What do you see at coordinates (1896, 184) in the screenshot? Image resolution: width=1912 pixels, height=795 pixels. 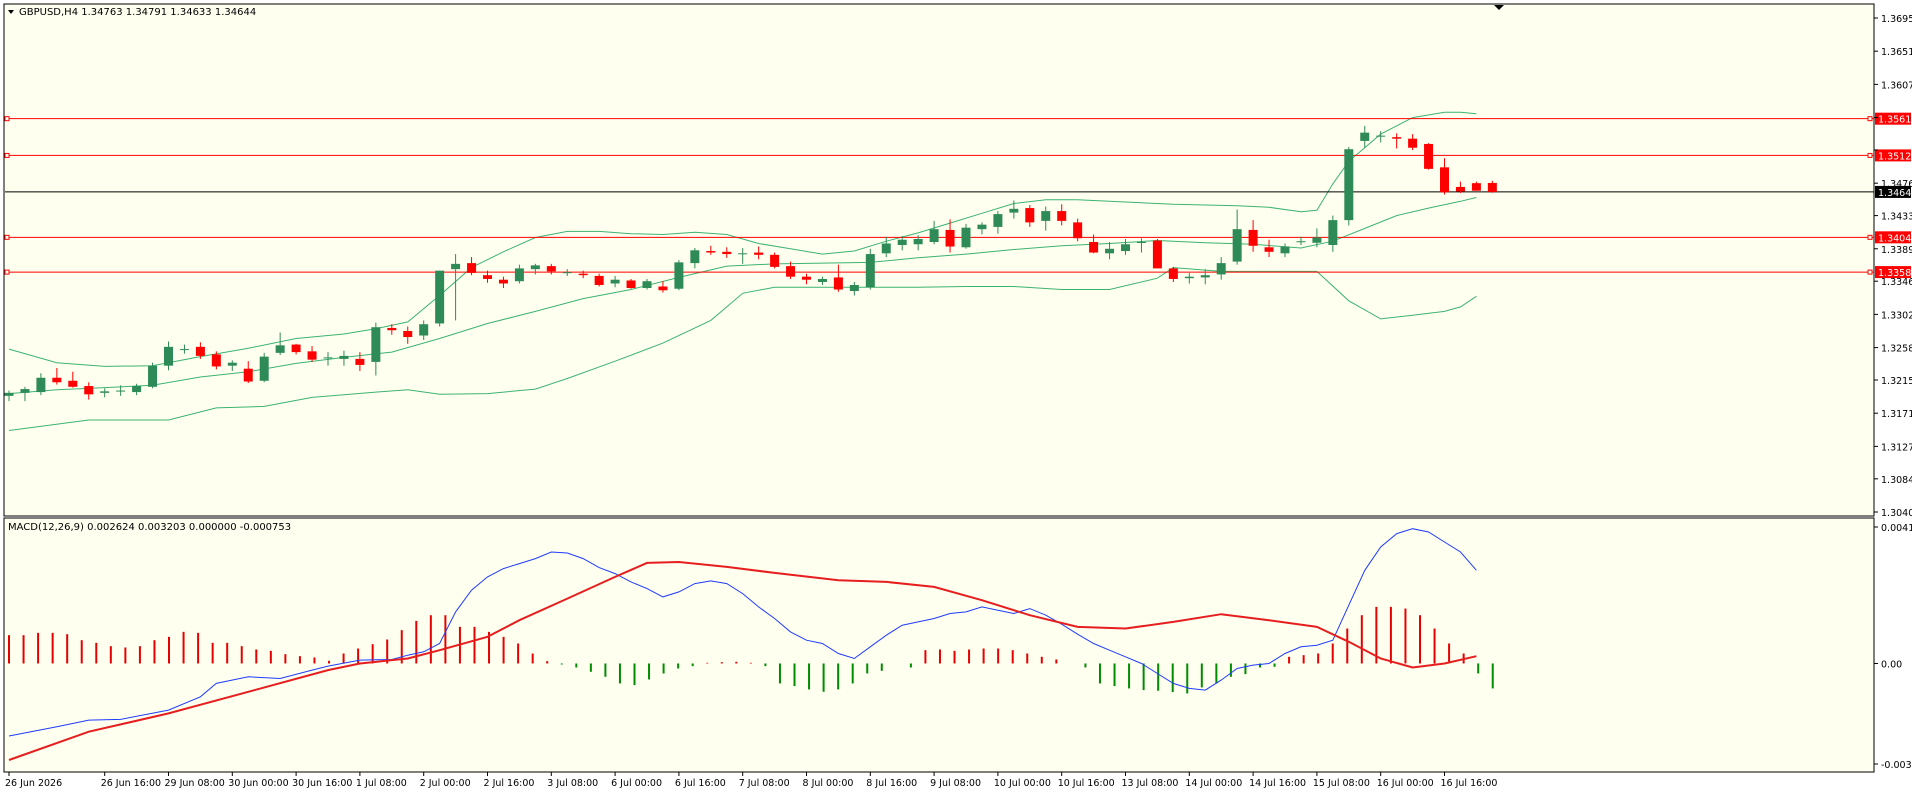 I see `price-tick-label: 1.34760` at bounding box center [1896, 184].